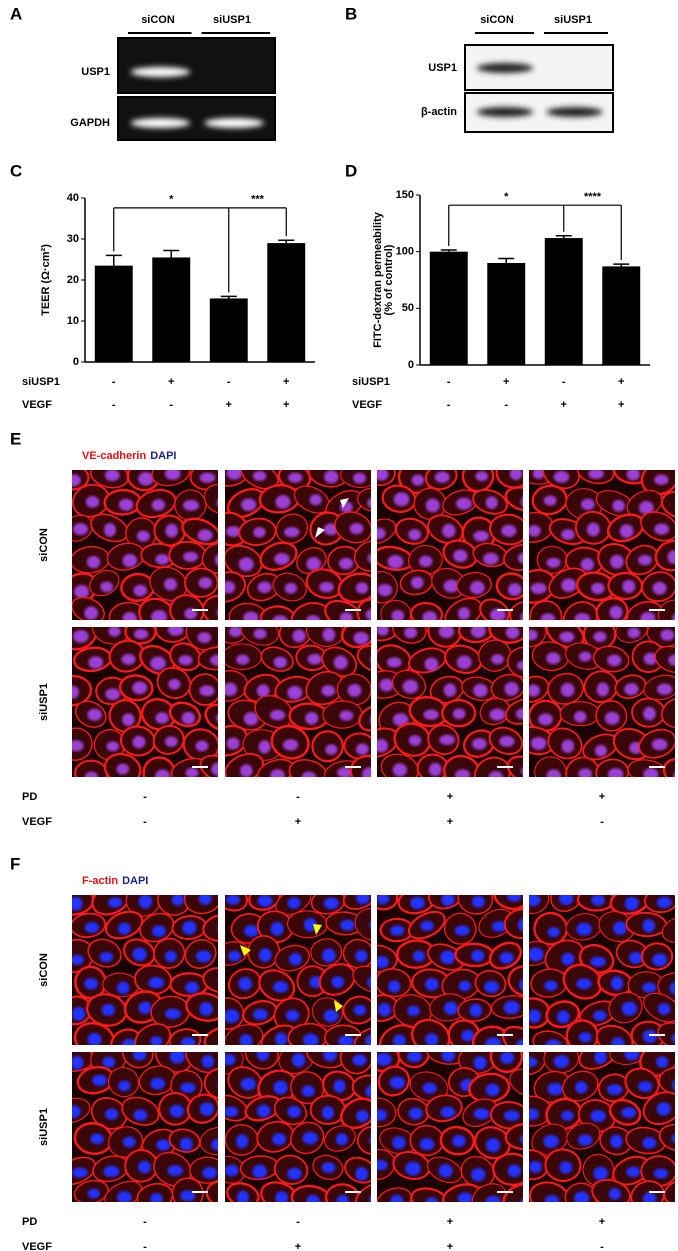  Describe the element at coordinates (573, 20) in the screenshot. I see `label: siUSP1` at that location.